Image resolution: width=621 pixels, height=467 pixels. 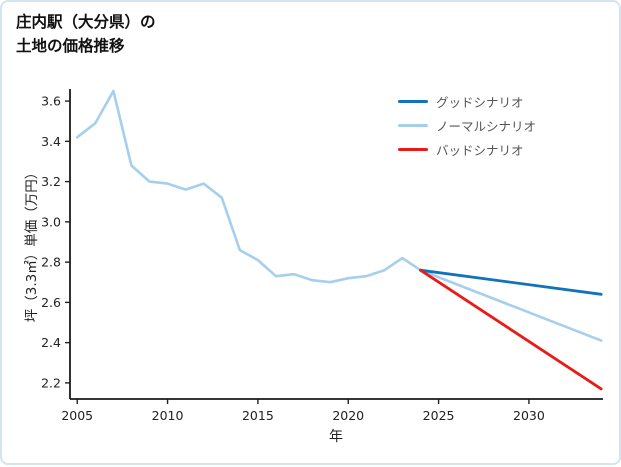 I want to click on series-normal-forecast, so click(x=511, y=305).